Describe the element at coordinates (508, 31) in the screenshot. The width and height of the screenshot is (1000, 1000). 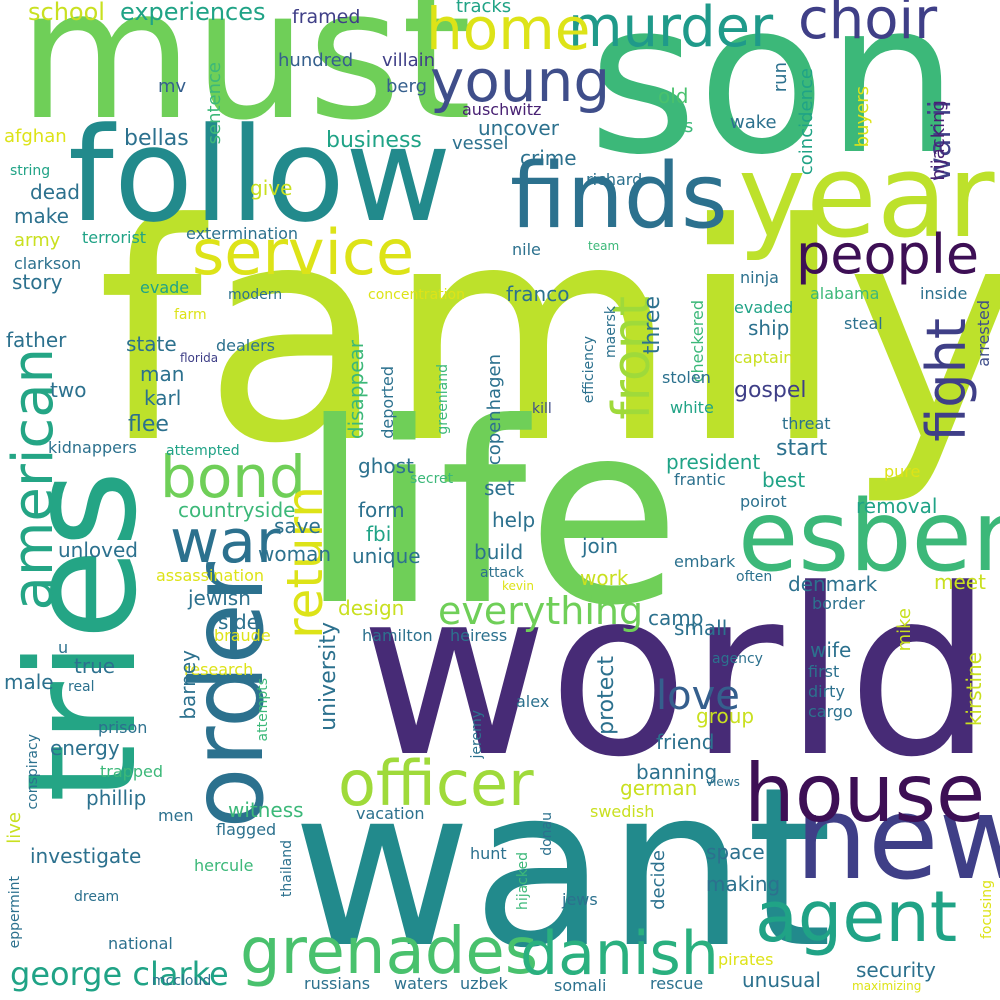
I see `word: home` at that location.